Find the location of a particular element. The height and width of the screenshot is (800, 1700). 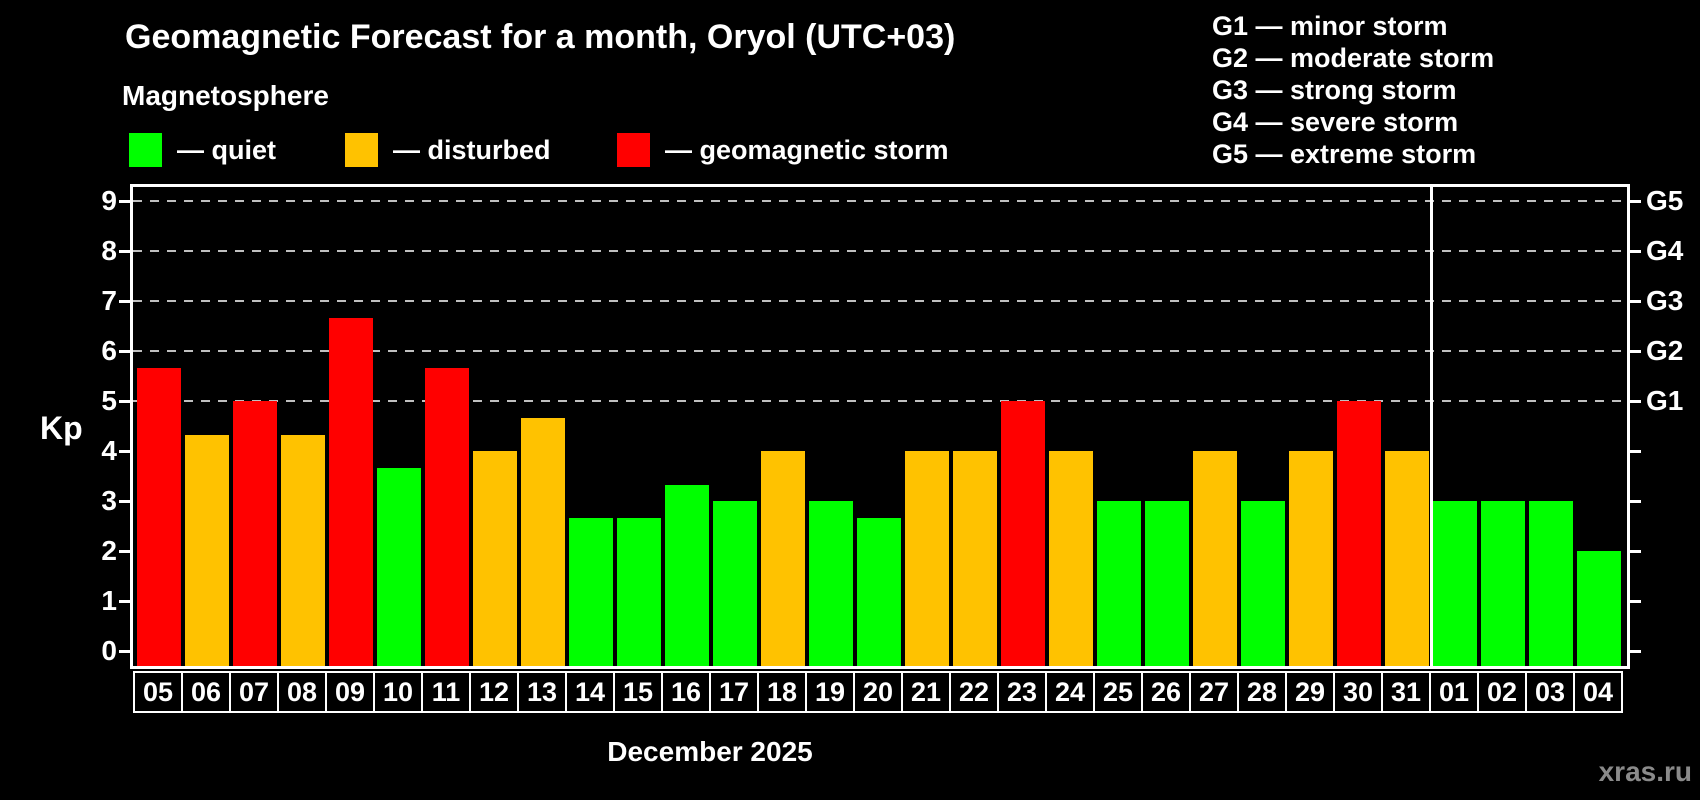

date-box-05: 05 is located at coordinates (158, 692).